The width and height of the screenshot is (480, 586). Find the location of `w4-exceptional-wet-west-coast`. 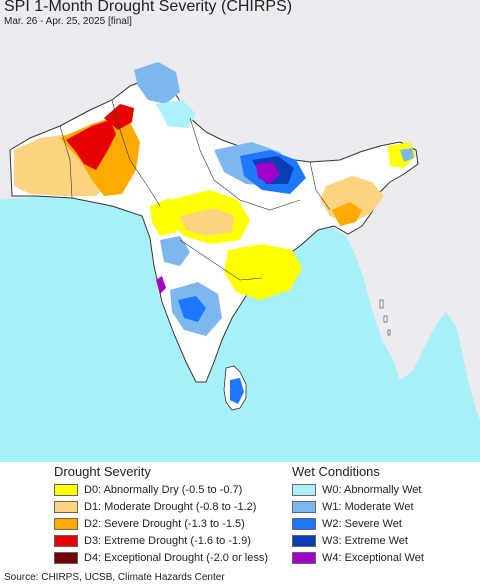

w4-exceptional-wet-west-coast is located at coordinates (161, 285).